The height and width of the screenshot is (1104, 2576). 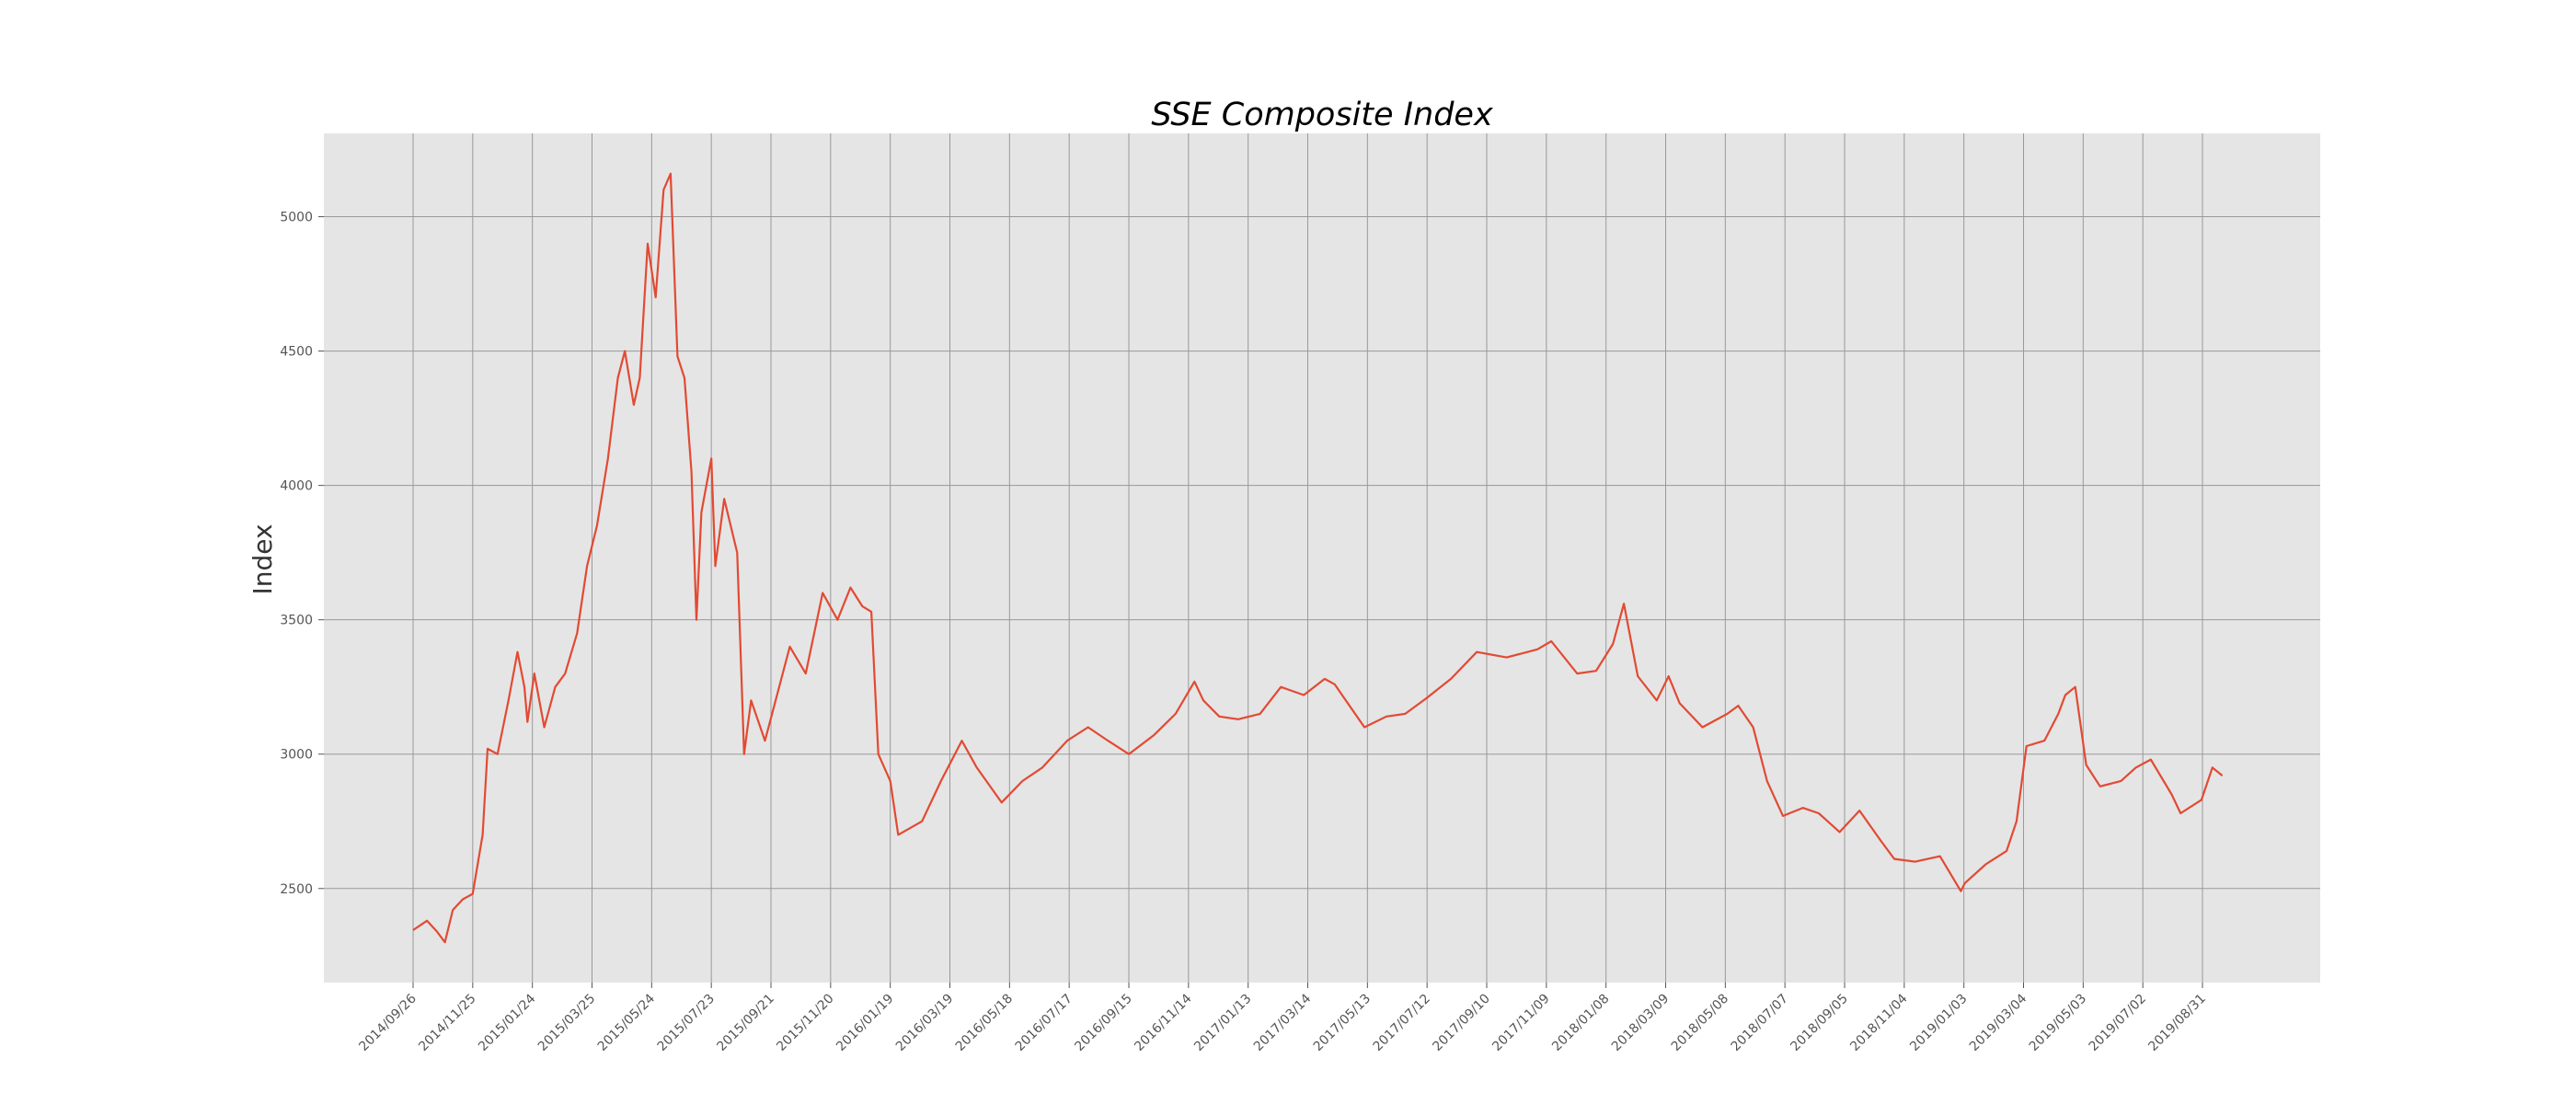 I want to click on x-tick-label: 2017/03/14, so click(x=1282, y=1022).